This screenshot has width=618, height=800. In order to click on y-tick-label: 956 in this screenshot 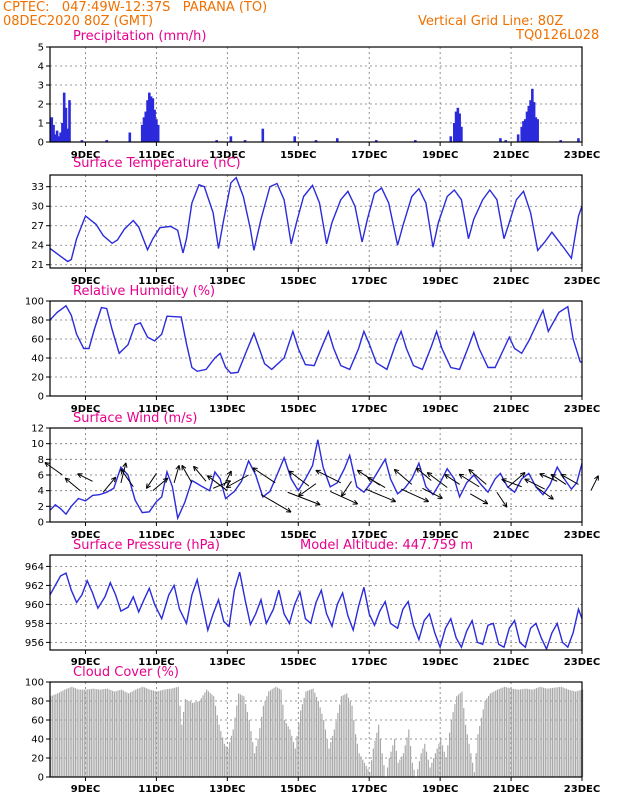, I will do `click(34, 643)`.